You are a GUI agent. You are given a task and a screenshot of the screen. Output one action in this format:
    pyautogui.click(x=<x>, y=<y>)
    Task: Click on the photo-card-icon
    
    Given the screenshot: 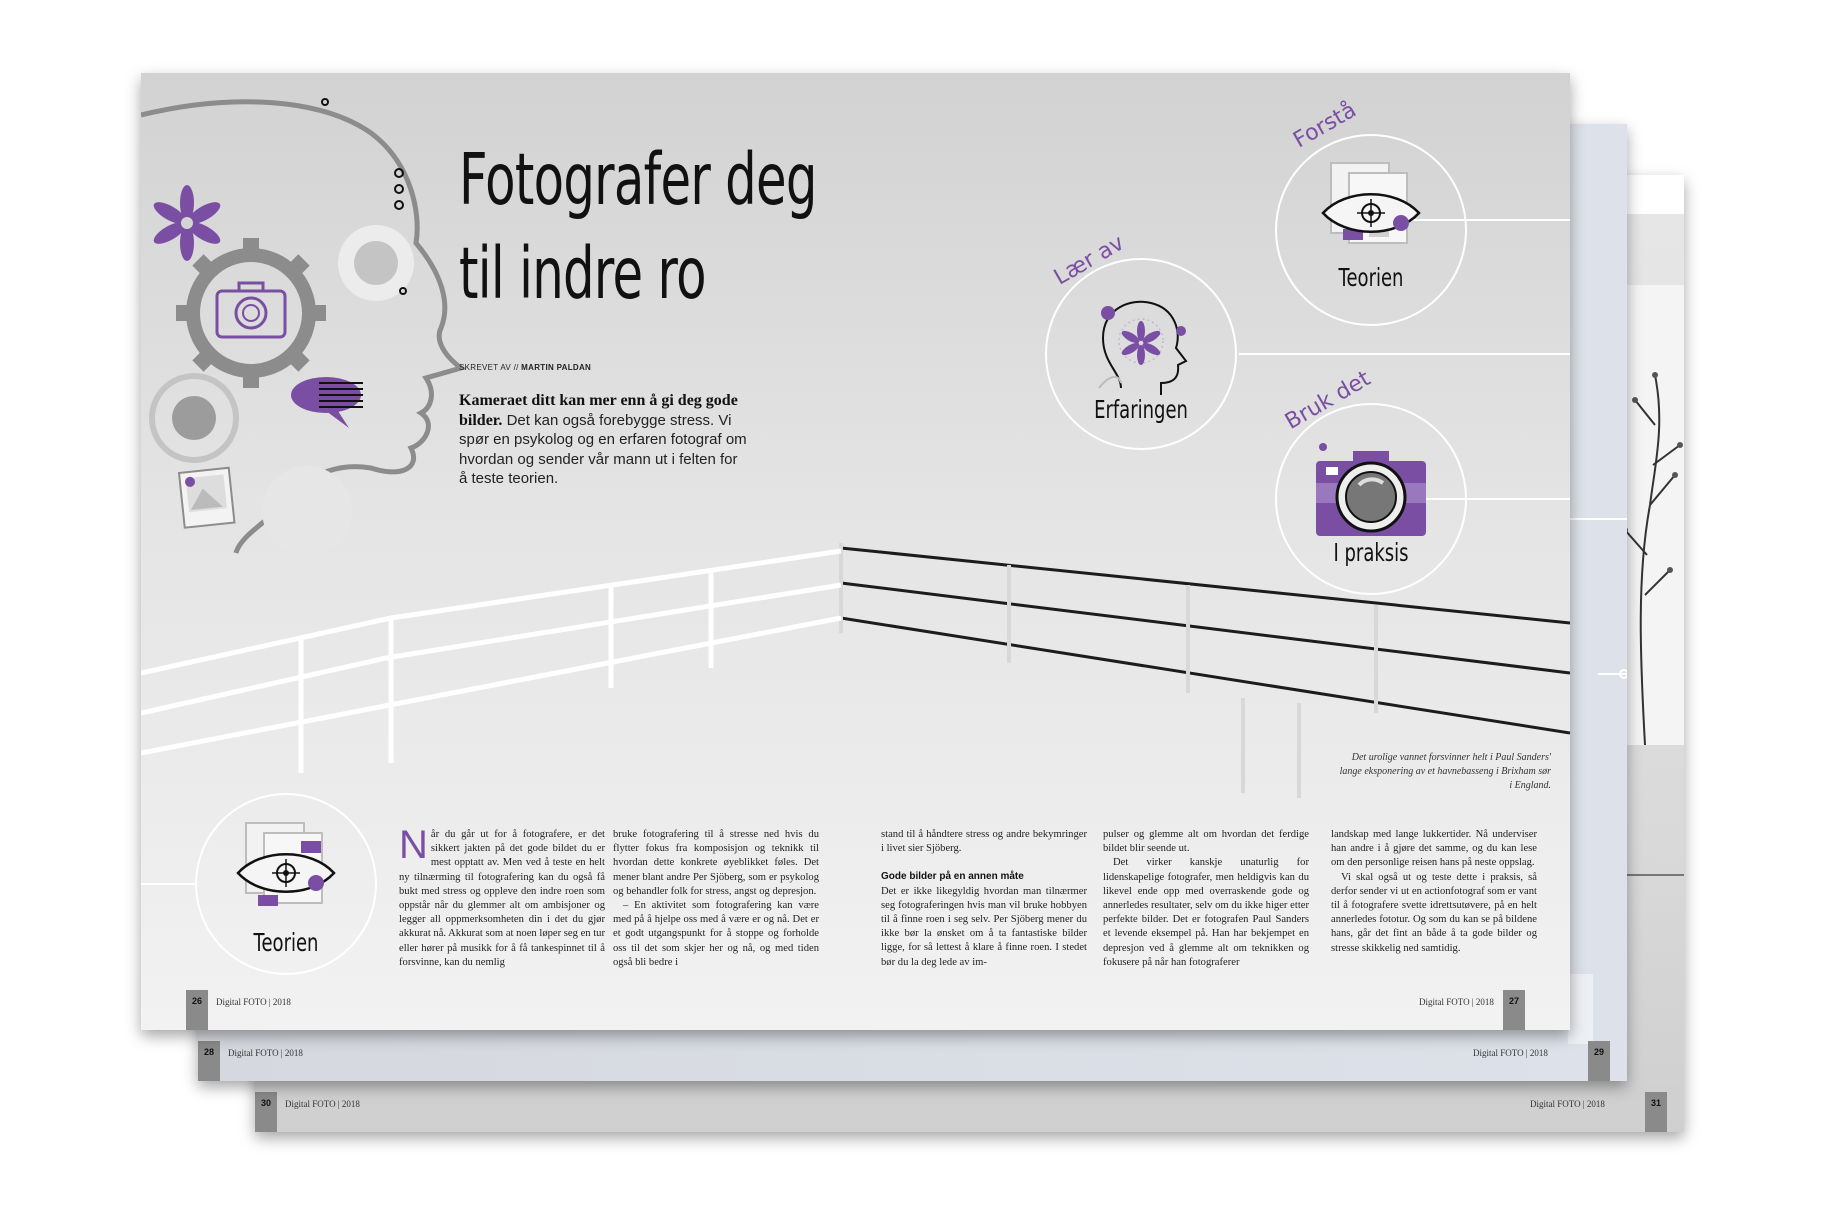 What is the action you would take?
    pyautogui.click(x=206, y=497)
    